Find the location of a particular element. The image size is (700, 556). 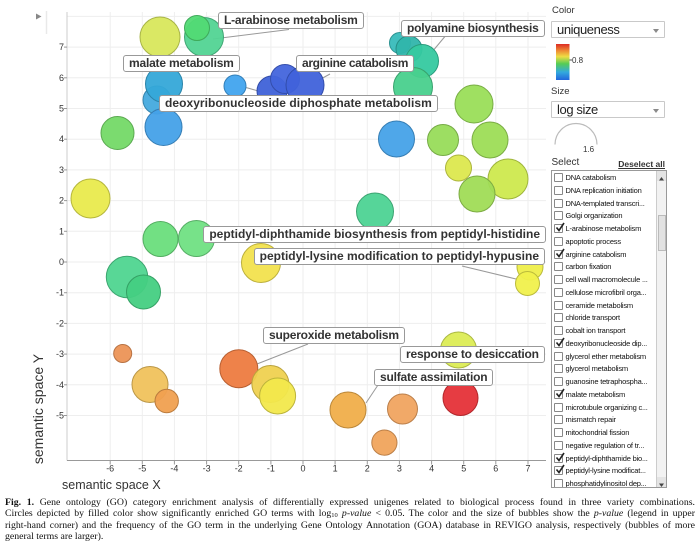

svg-text: -6 is located at coordinates (110, 469).